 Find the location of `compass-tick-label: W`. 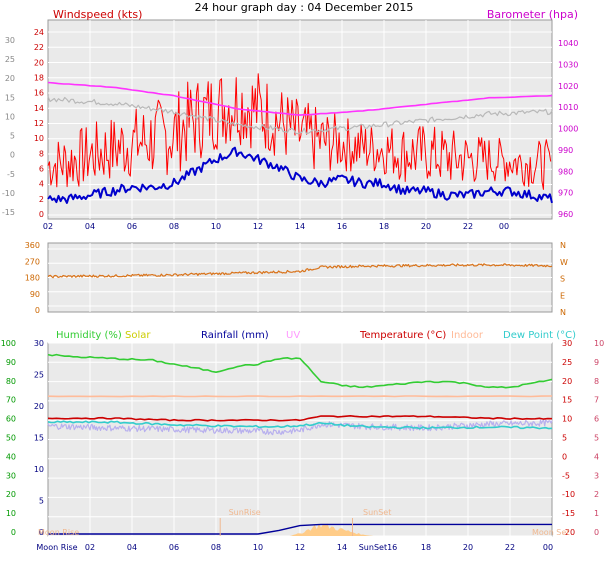

compass-tick-label: W is located at coordinates (564, 262).